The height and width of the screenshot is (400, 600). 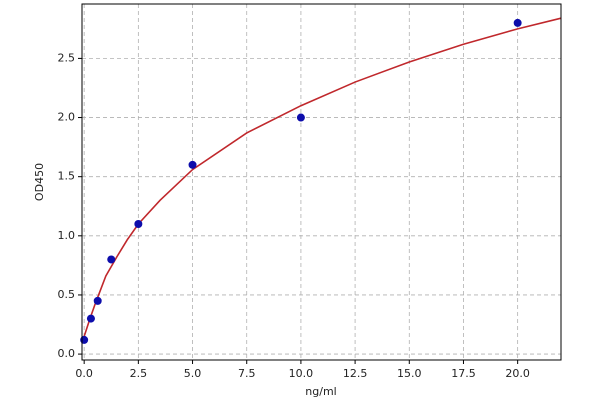 What do you see at coordinates (409, 373) in the screenshot?
I see `x-tick-label: 15.0` at bounding box center [409, 373].